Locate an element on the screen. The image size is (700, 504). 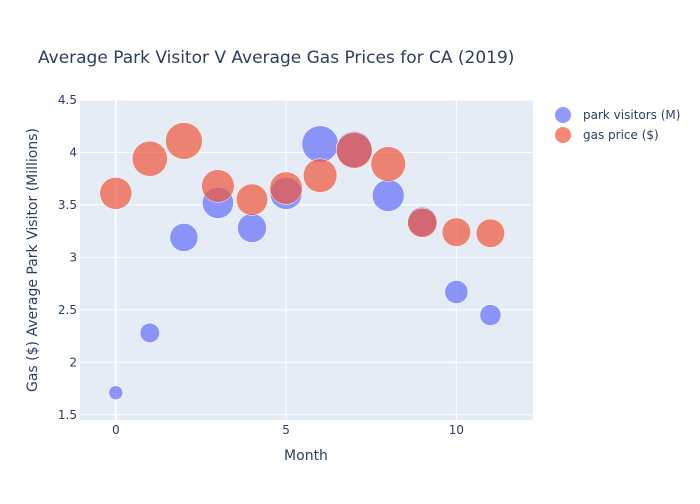
legend-item-park-visitors: park visitors (M) is located at coordinates (617, 115).